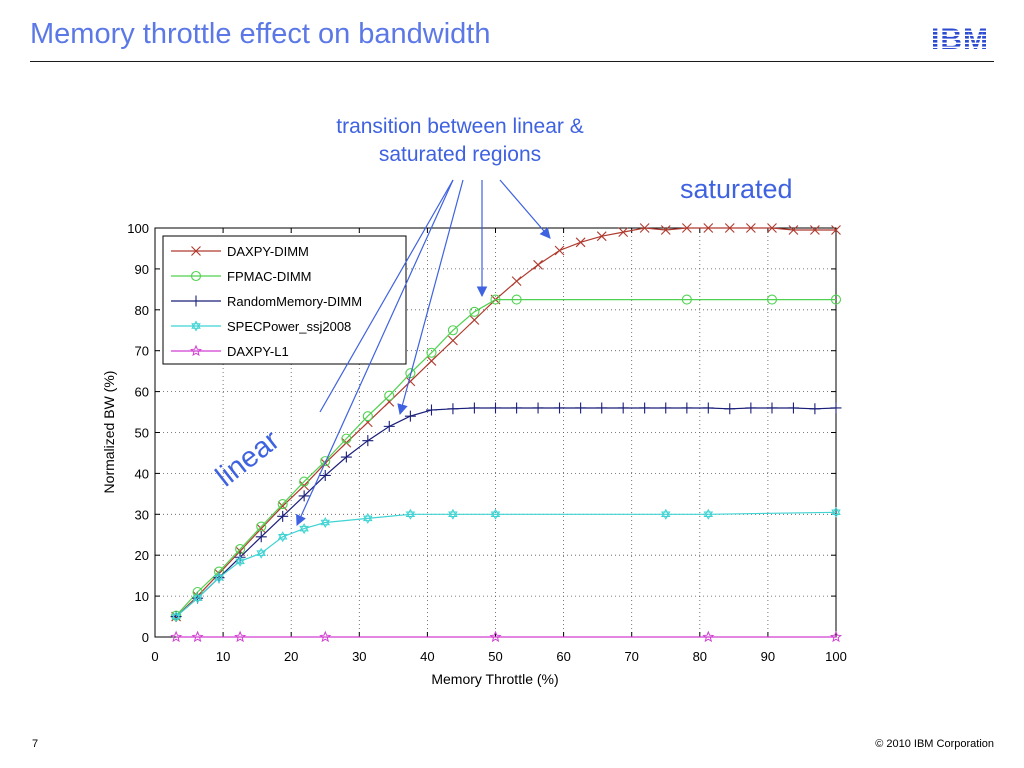  What do you see at coordinates (427, 656) in the screenshot?
I see `x-tick-label: 40` at bounding box center [427, 656].